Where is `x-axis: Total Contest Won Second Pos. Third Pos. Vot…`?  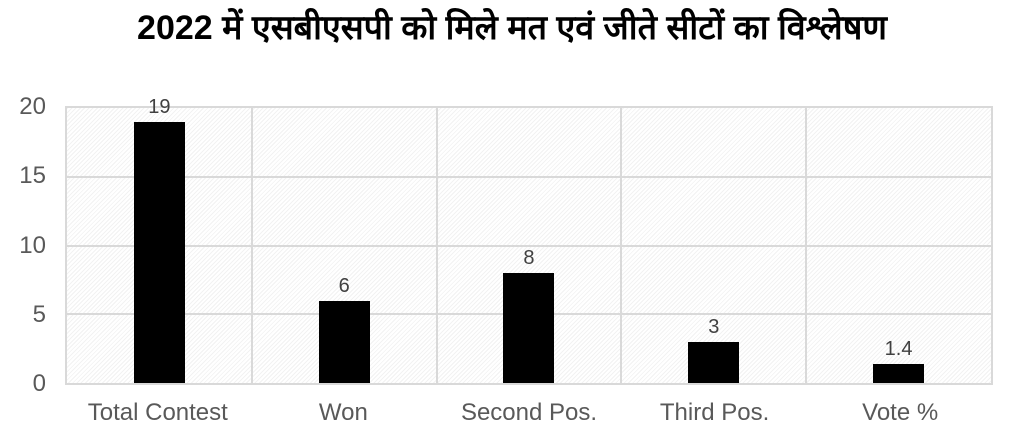
x-axis: Total Contest Won Second Pos. Third Pos. Vot… is located at coordinates (529, 413).